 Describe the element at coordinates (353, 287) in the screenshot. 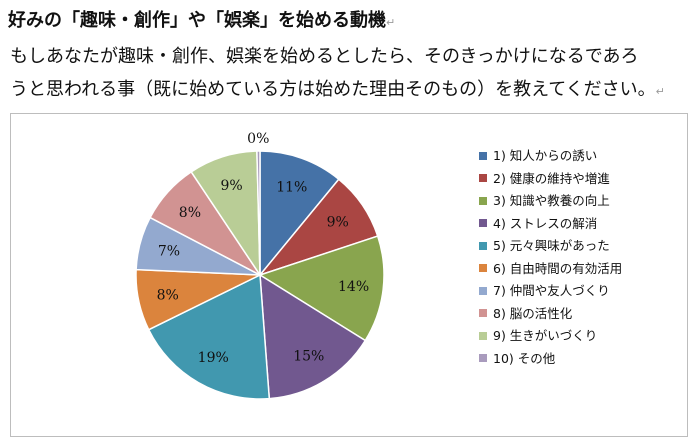

I see `slice-percent-label: 14%` at that location.